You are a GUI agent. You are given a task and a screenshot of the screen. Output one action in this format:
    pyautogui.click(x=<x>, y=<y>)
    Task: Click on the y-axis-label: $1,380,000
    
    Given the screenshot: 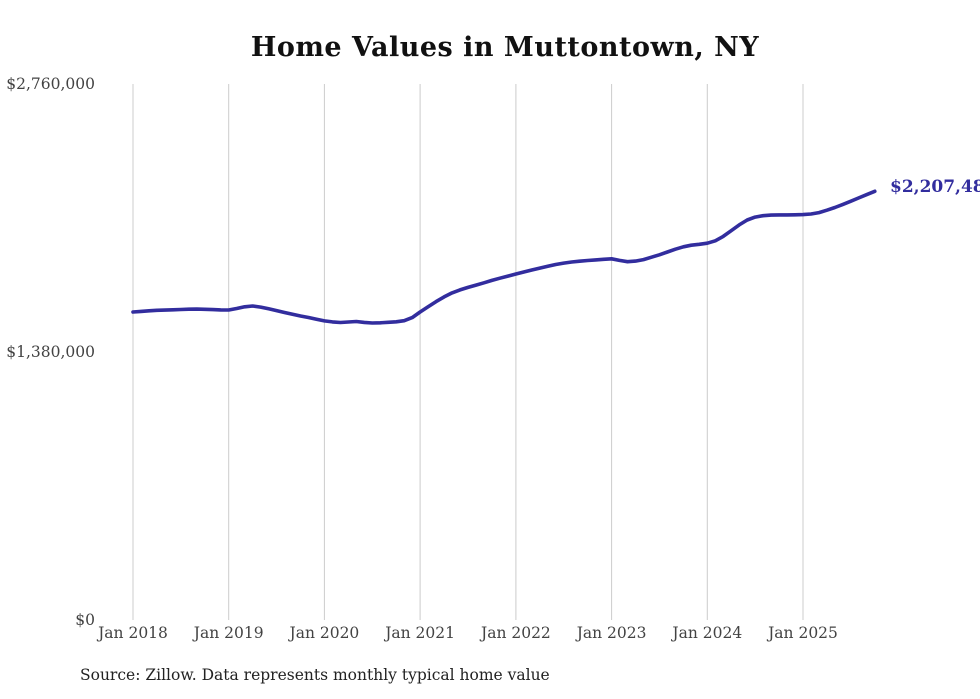 What is the action you would take?
    pyautogui.click(x=50, y=352)
    